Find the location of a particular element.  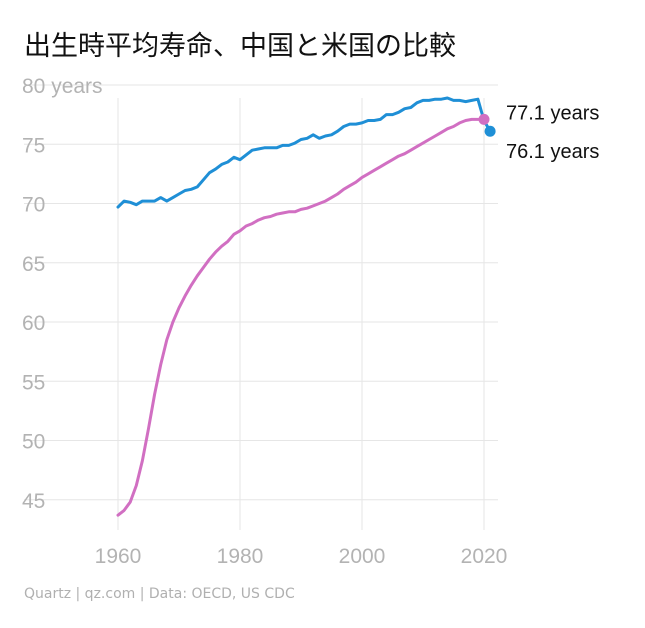

y-tick-label: 70 is located at coordinates (33, 205).